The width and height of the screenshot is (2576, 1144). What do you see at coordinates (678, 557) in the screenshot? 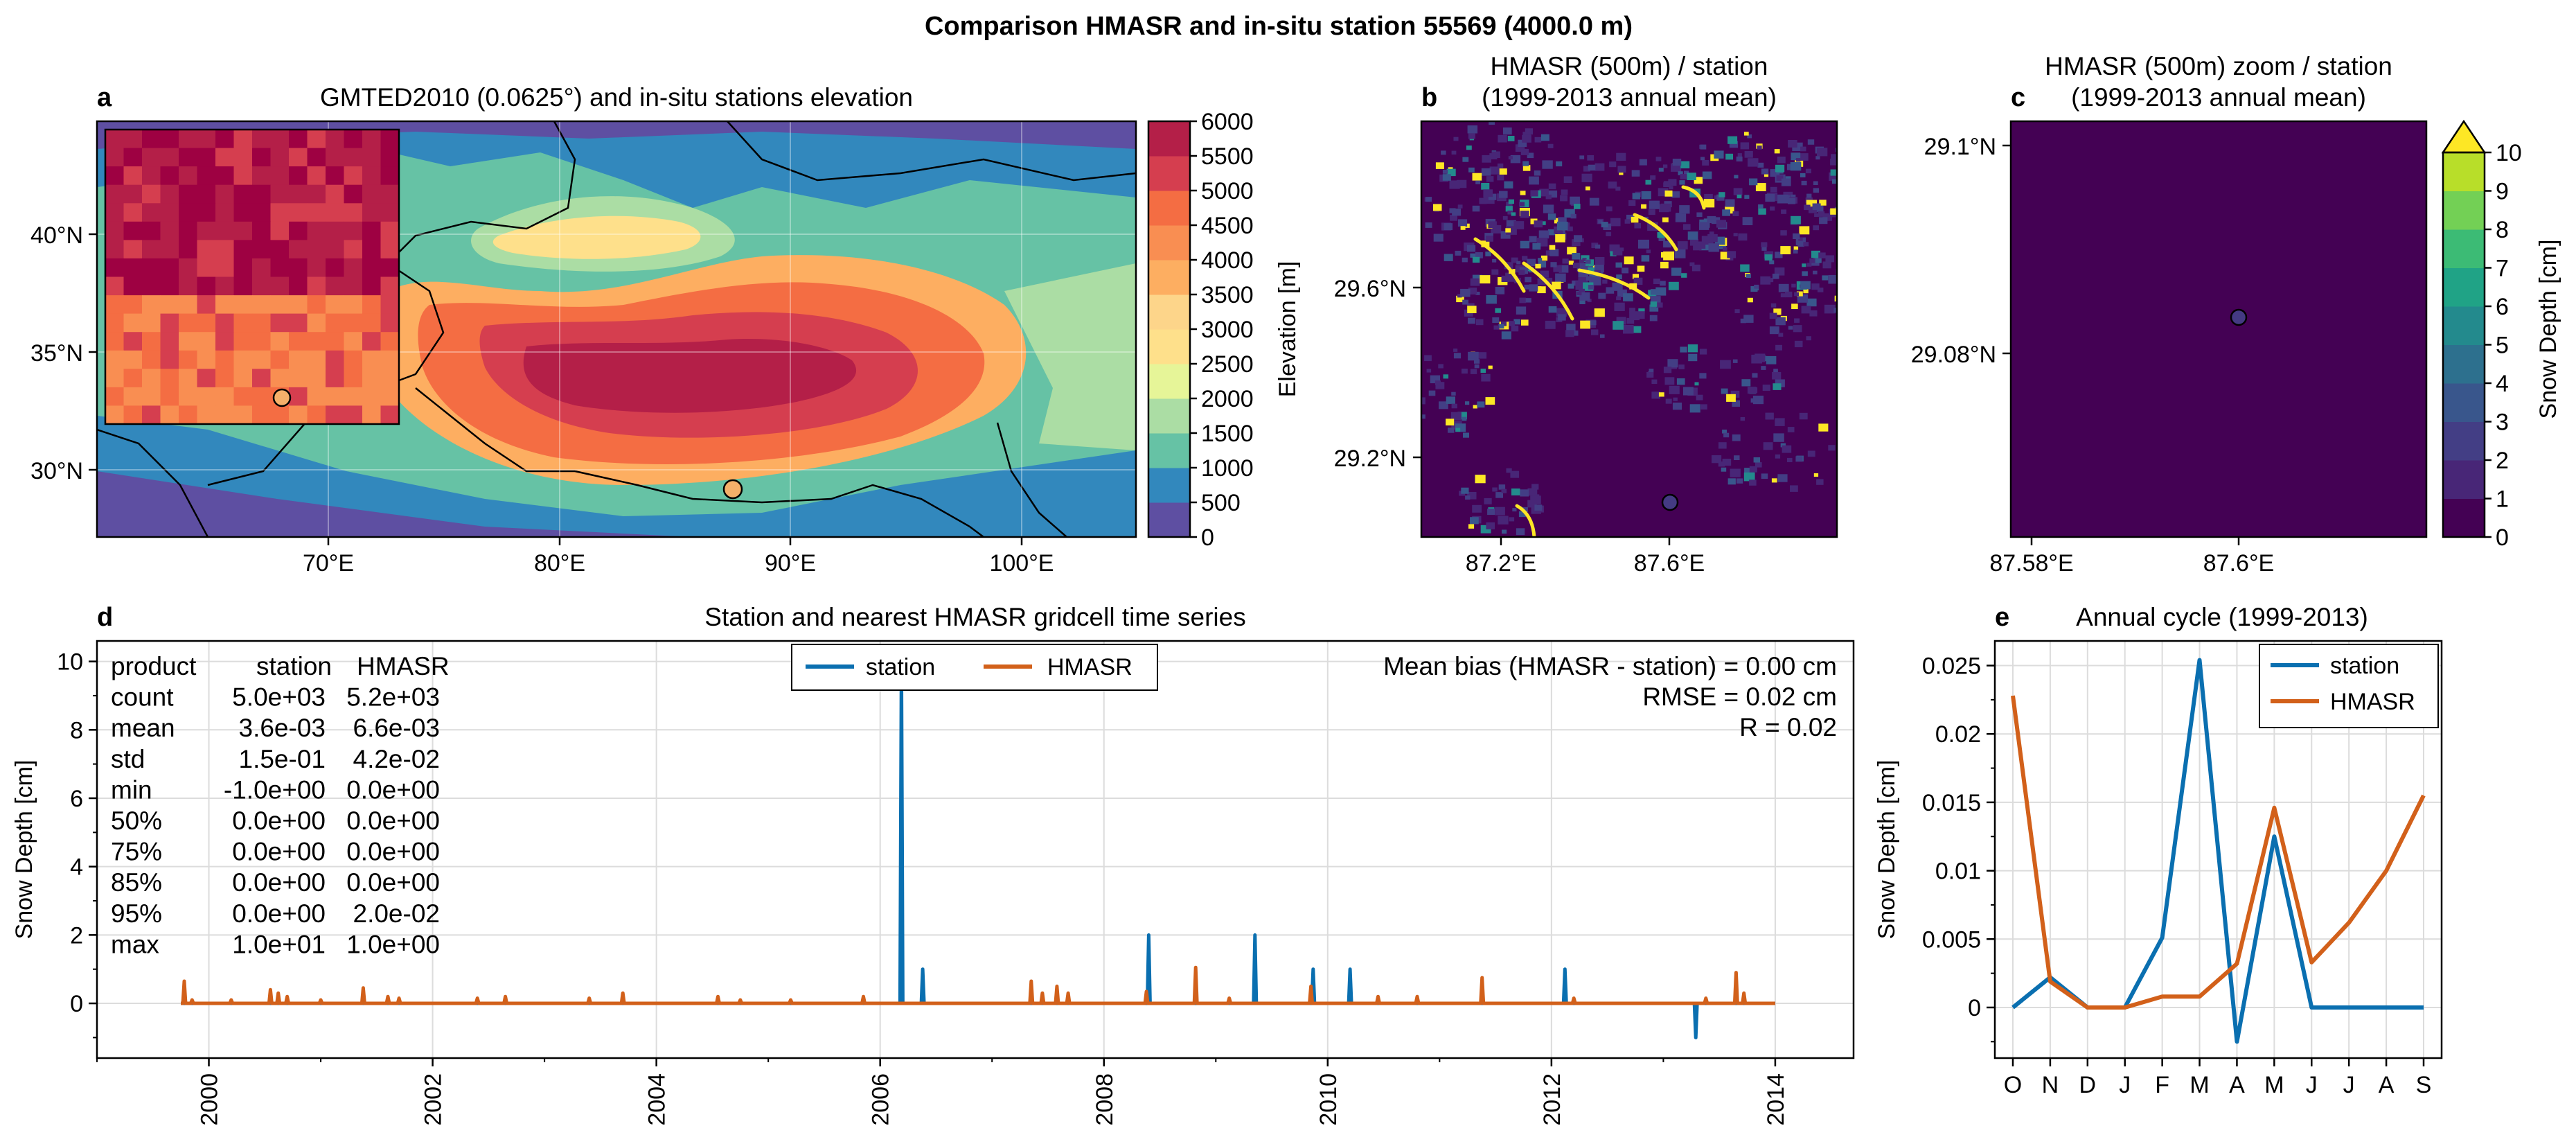
I see `panel-a-lon-ticks: 70°E 80°E 90°E 100°E` at bounding box center [678, 557].